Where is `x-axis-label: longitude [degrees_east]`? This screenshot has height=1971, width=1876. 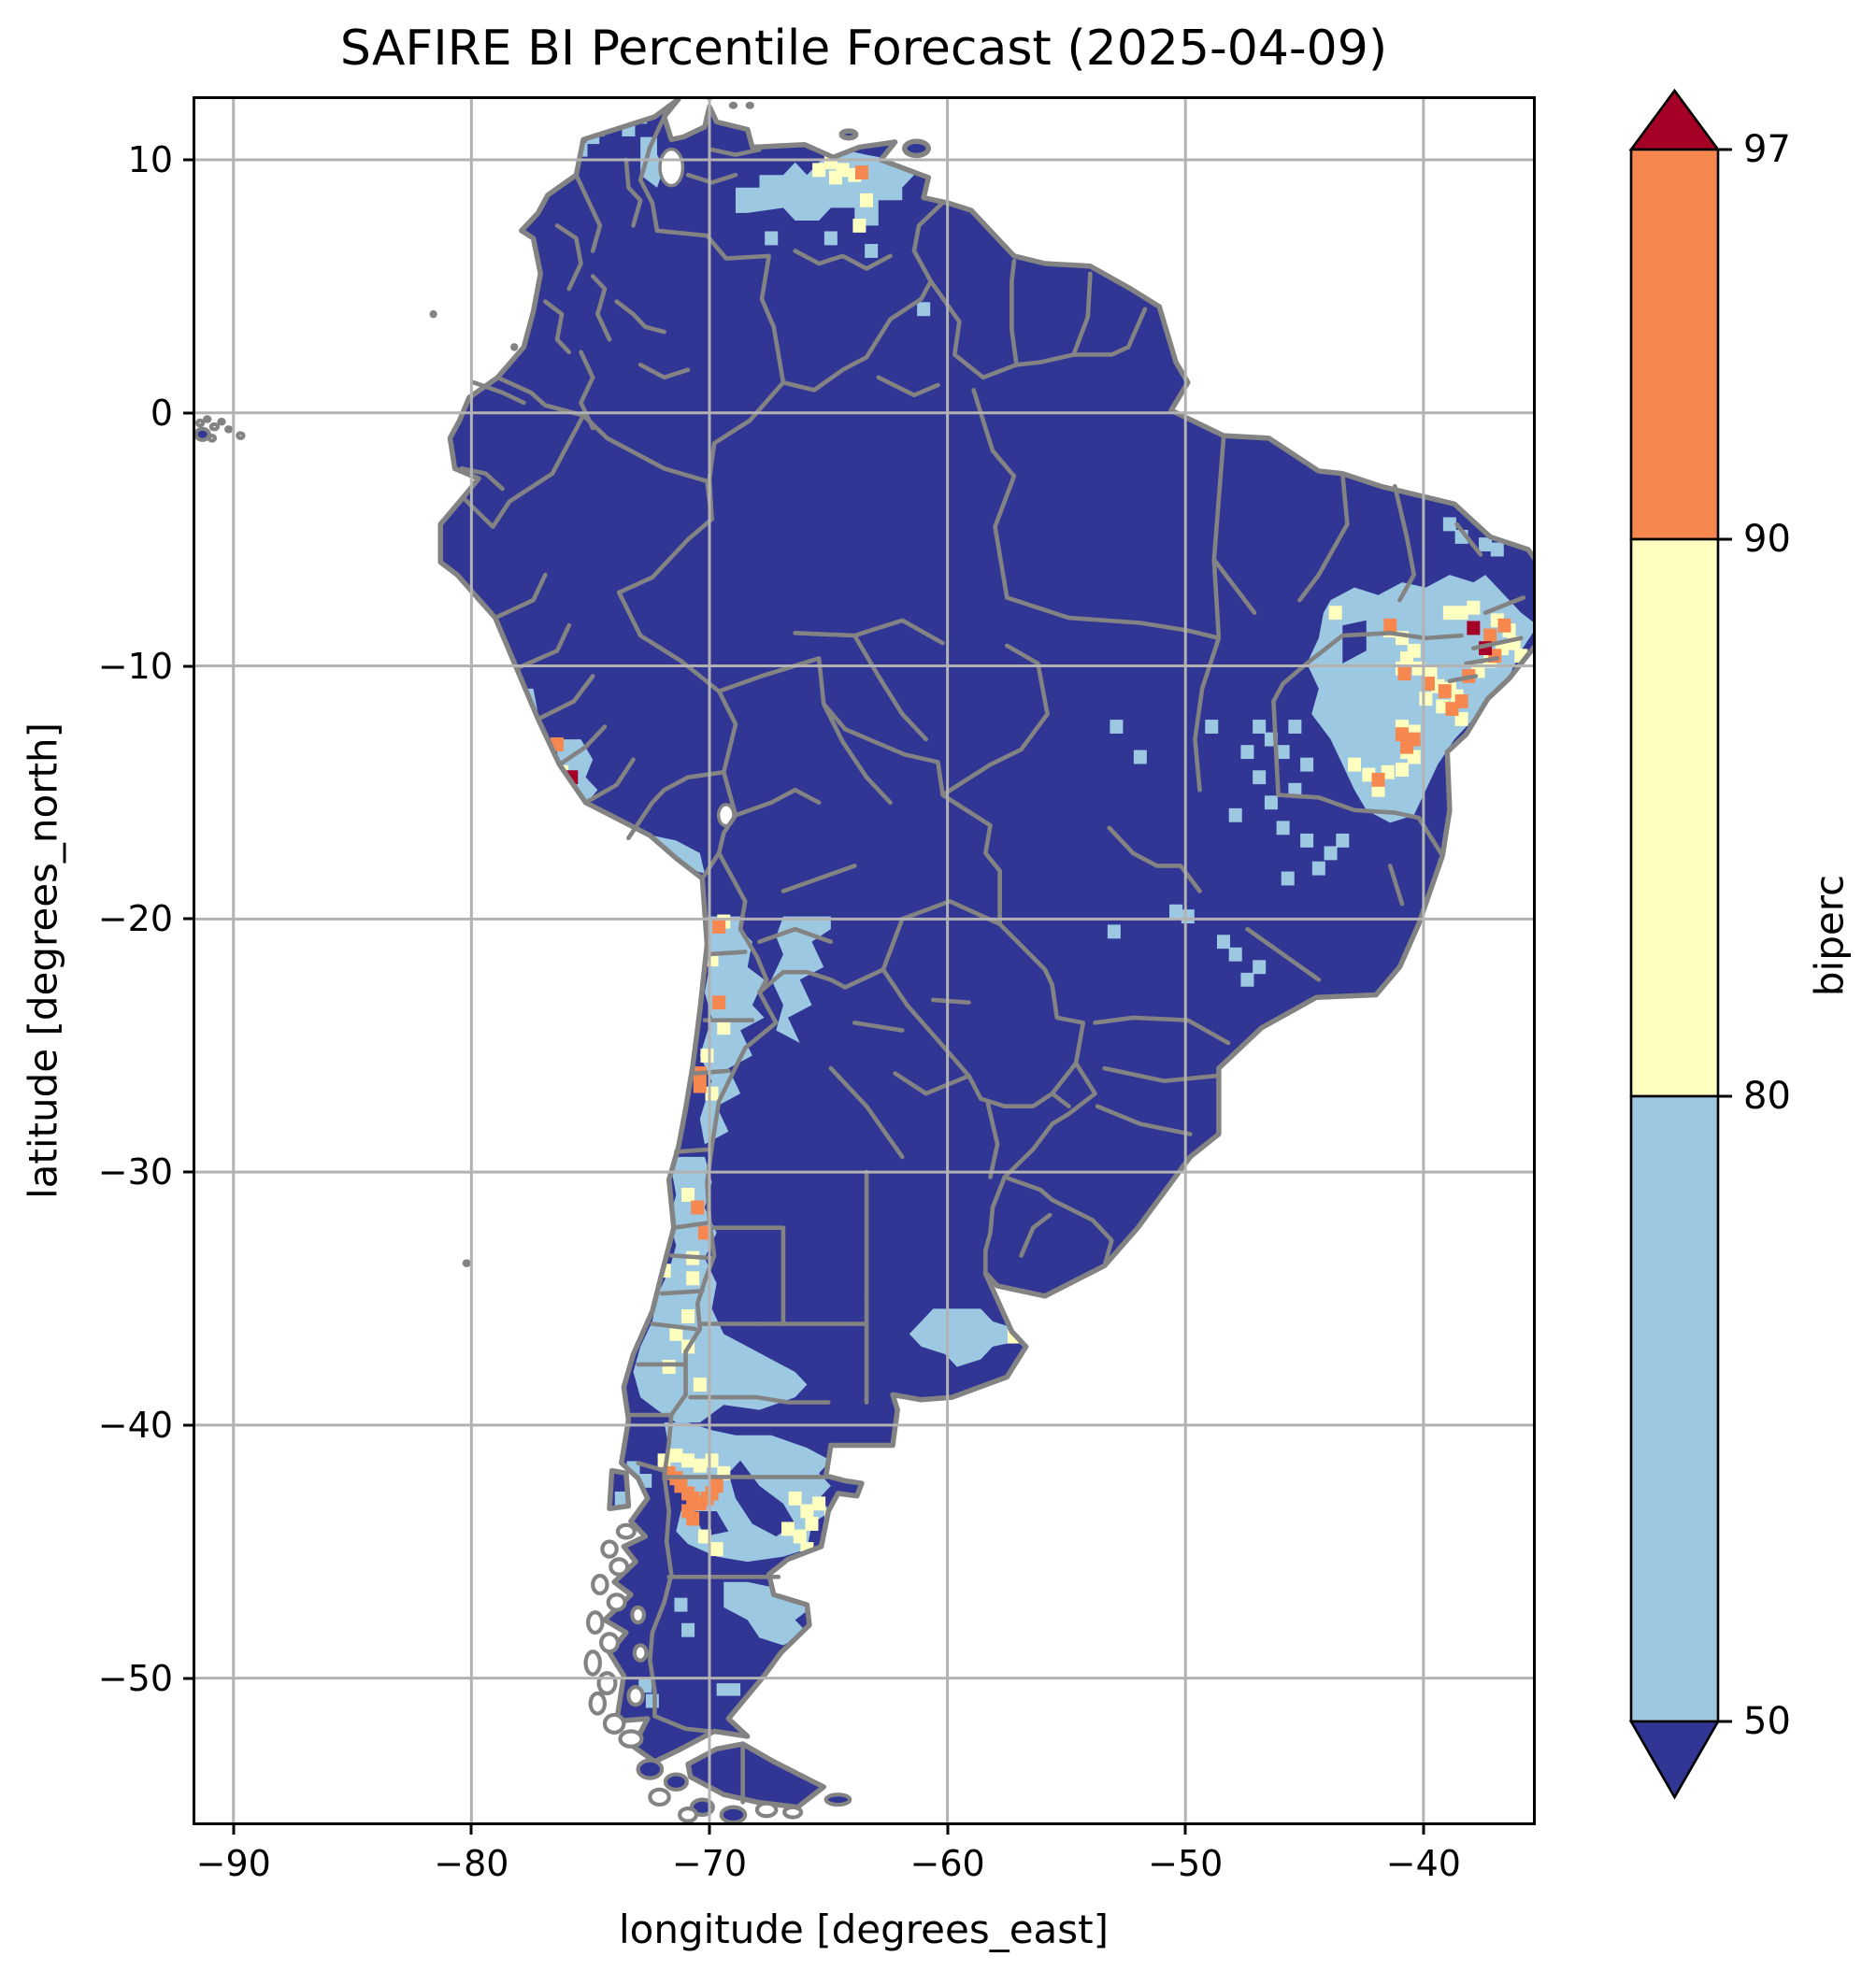 x-axis-label: longitude [degrees_east] is located at coordinates (864, 1929).